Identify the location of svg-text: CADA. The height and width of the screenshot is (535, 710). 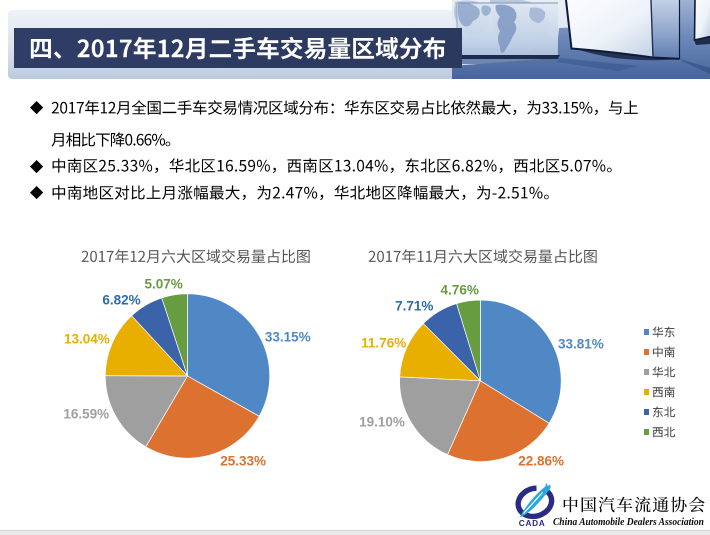
(532, 523).